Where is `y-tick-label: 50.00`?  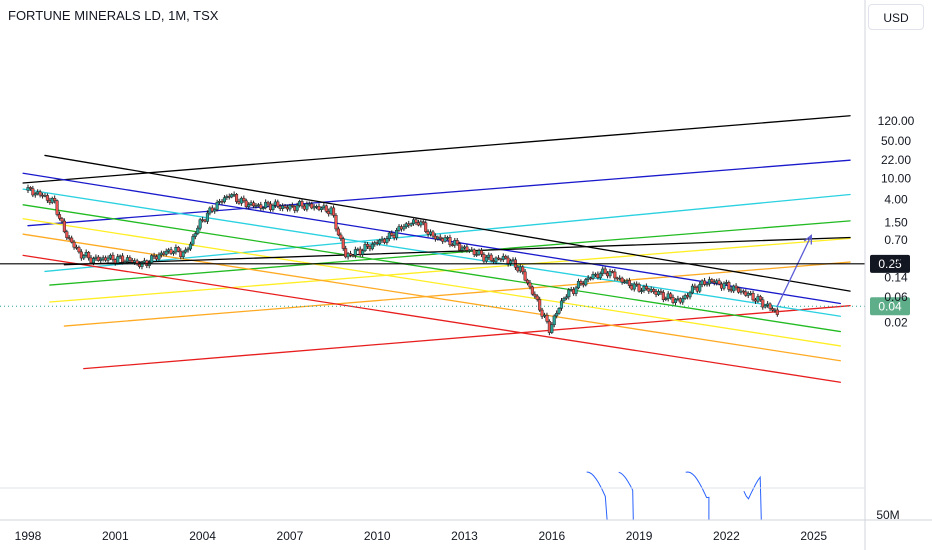 y-tick-label: 50.00 is located at coordinates (896, 141).